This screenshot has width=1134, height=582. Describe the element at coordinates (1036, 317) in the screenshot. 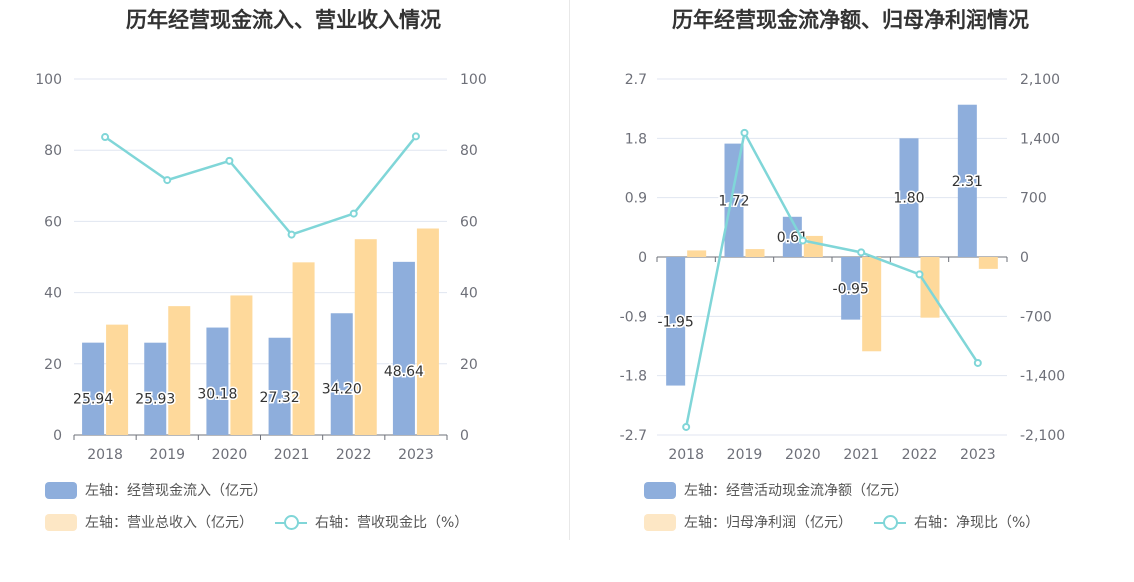

I see `y-right-tick-label: -700` at that location.